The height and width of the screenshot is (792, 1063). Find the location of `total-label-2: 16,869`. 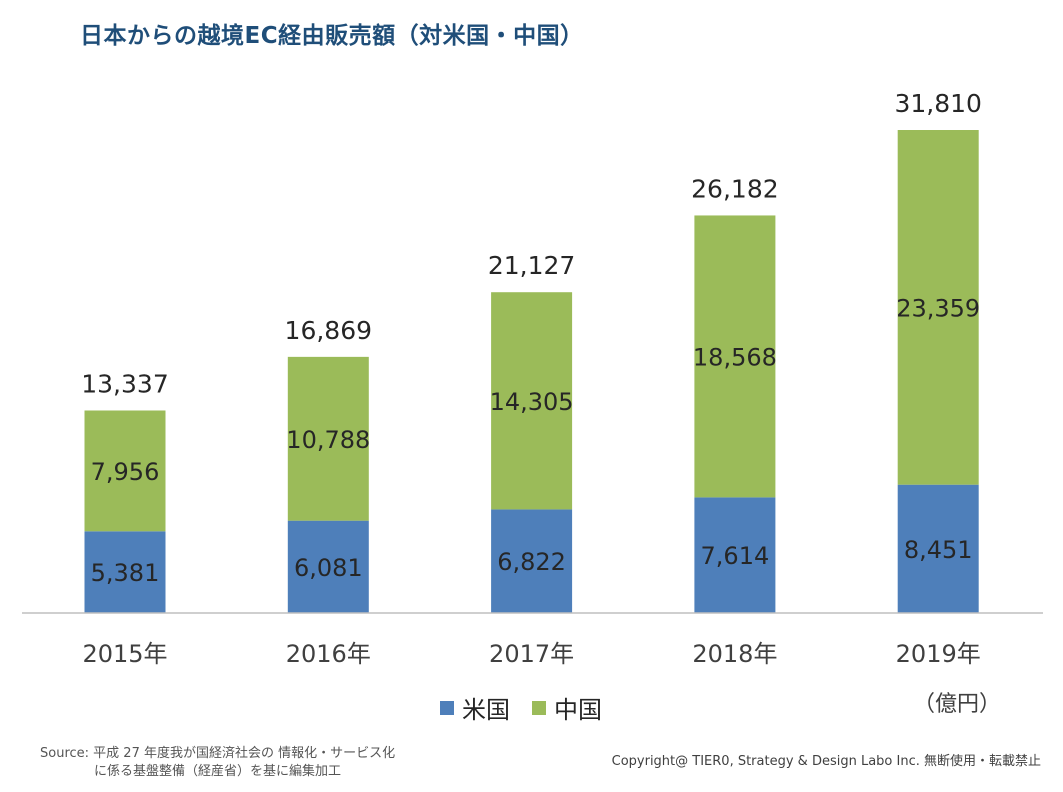

total-label-2: 16,869 is located at coordinates (328, 330).